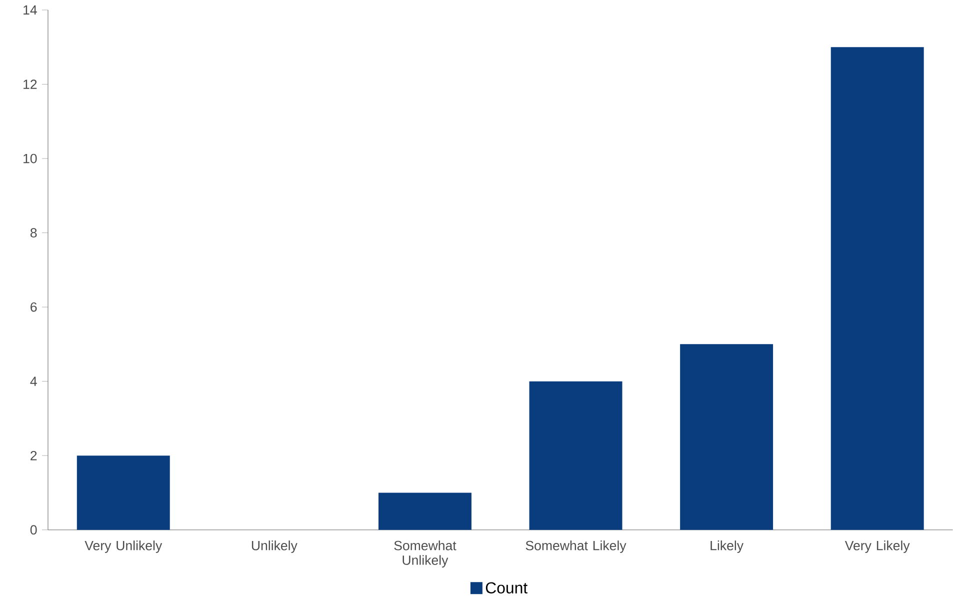 This screenshot has height=601, width=953. I want to click on y-tick-label: 2, so click(33, 455).